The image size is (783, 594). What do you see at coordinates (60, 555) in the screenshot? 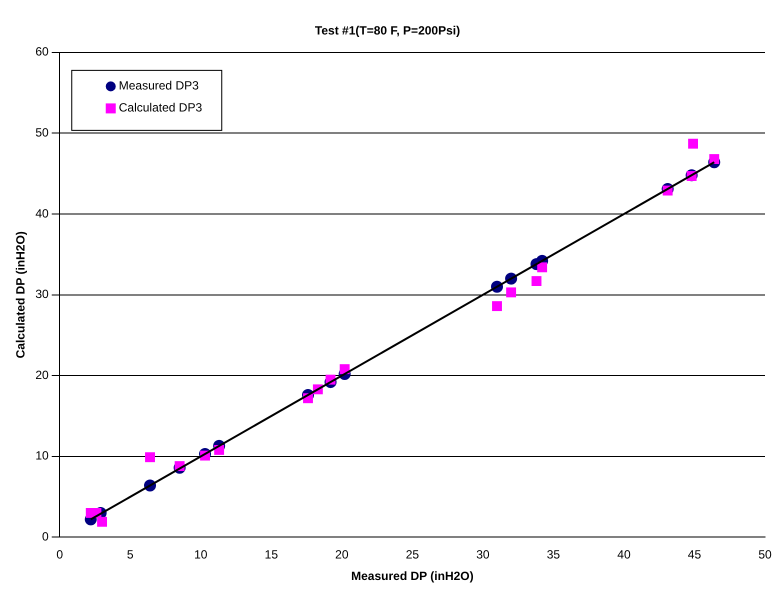
I see `x-tick-label: 0` at bounding box center [60, 555].